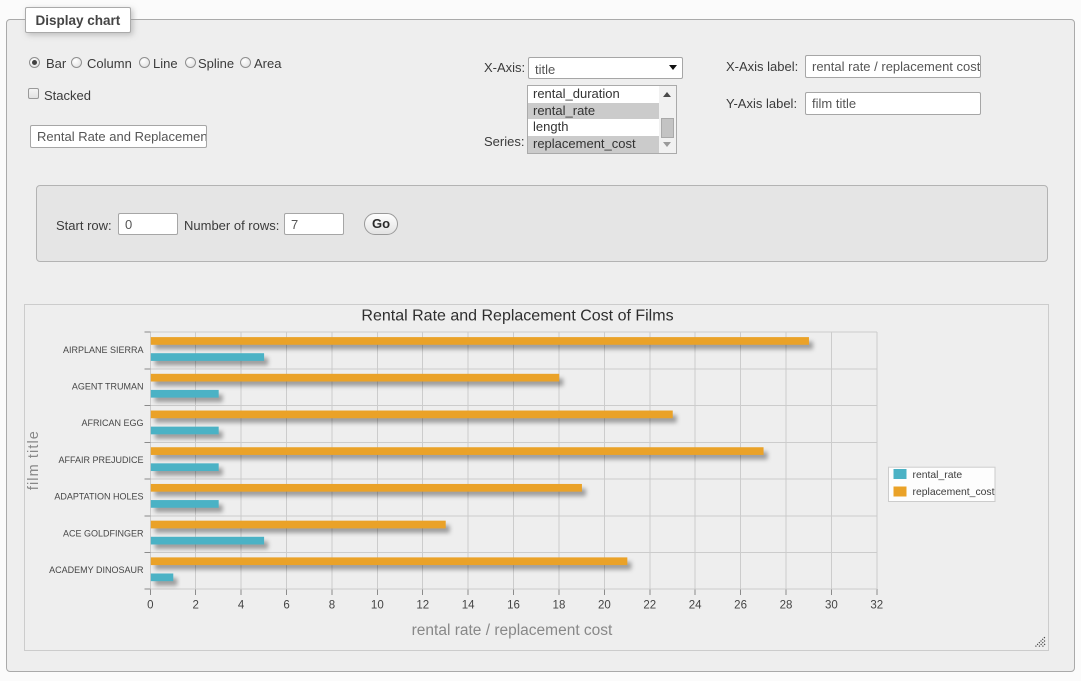 The height and width of the screenshot is (681, 1081). I want to click on svg-text: 28, so click(786, 606).